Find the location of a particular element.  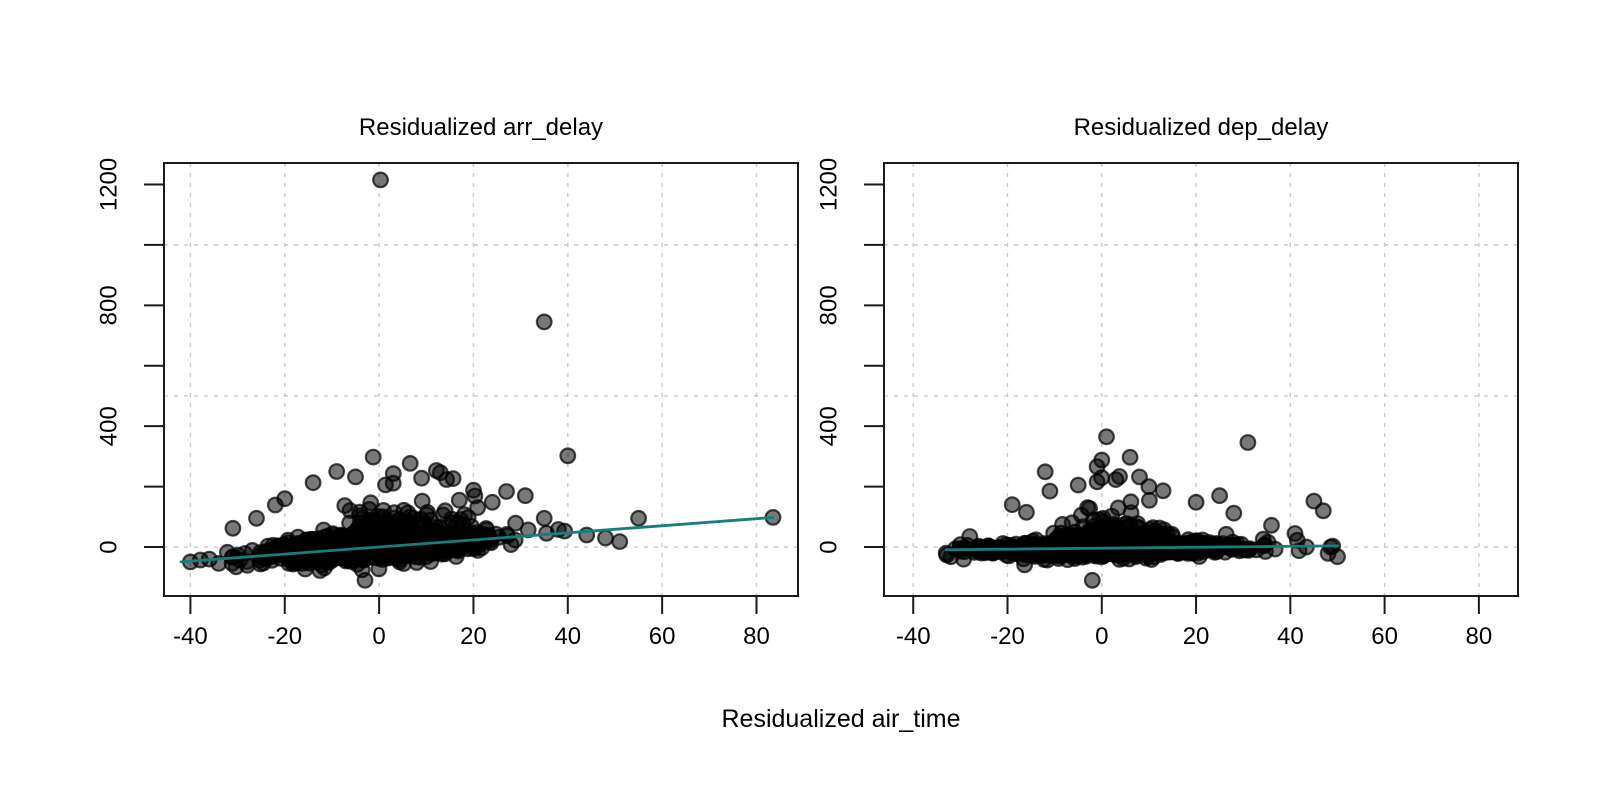

x-tick-label: 40 is located at coordinates (1290, 636).